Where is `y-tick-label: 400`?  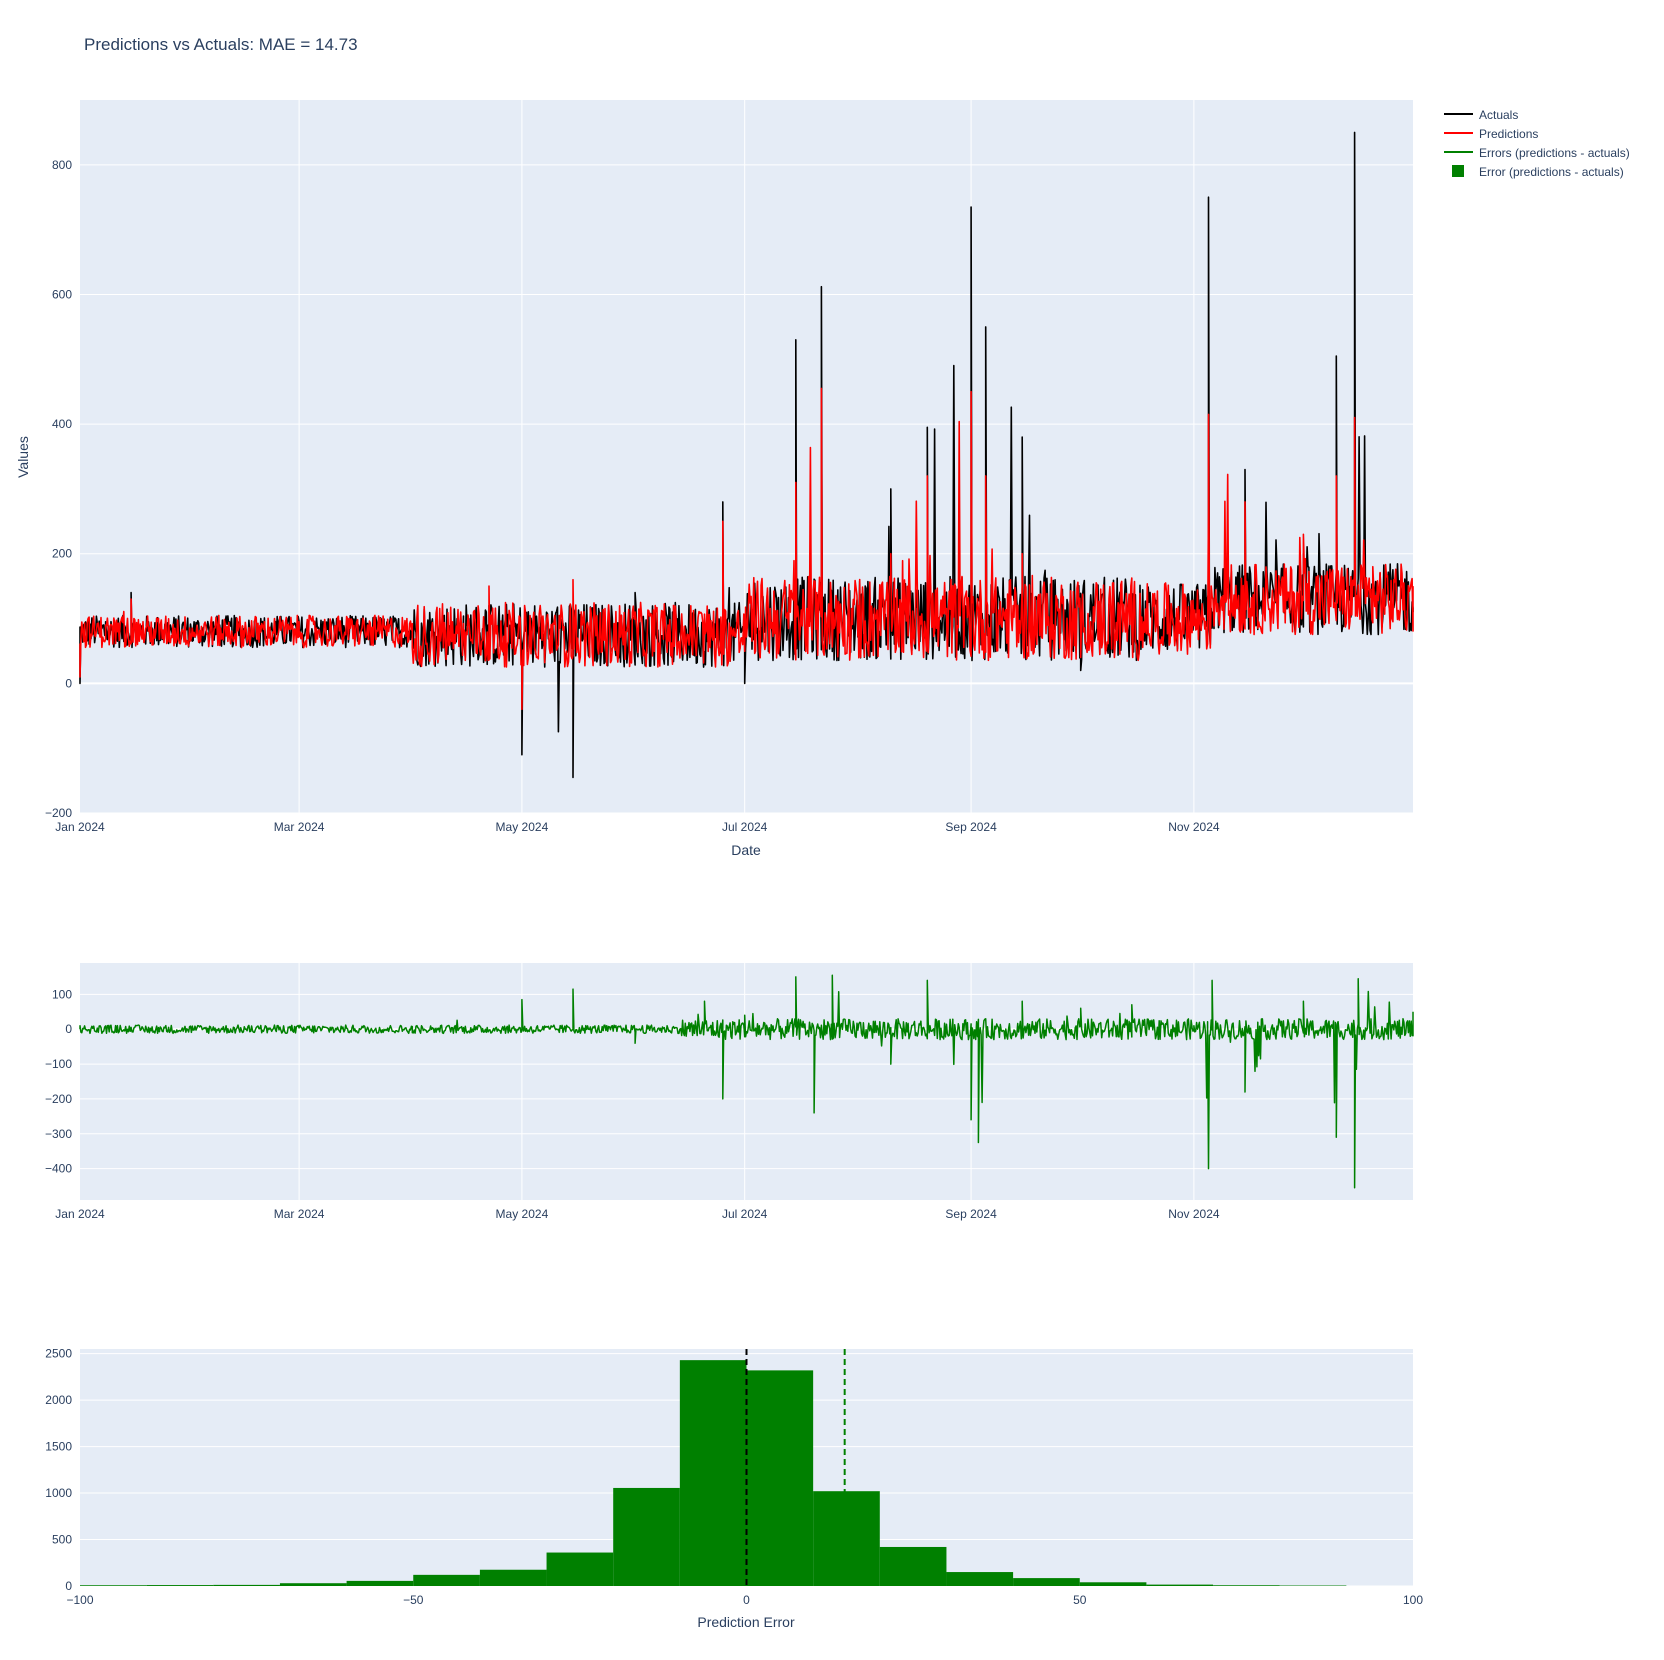 y-tick-label: 400 is located at coordinates (62, 424).